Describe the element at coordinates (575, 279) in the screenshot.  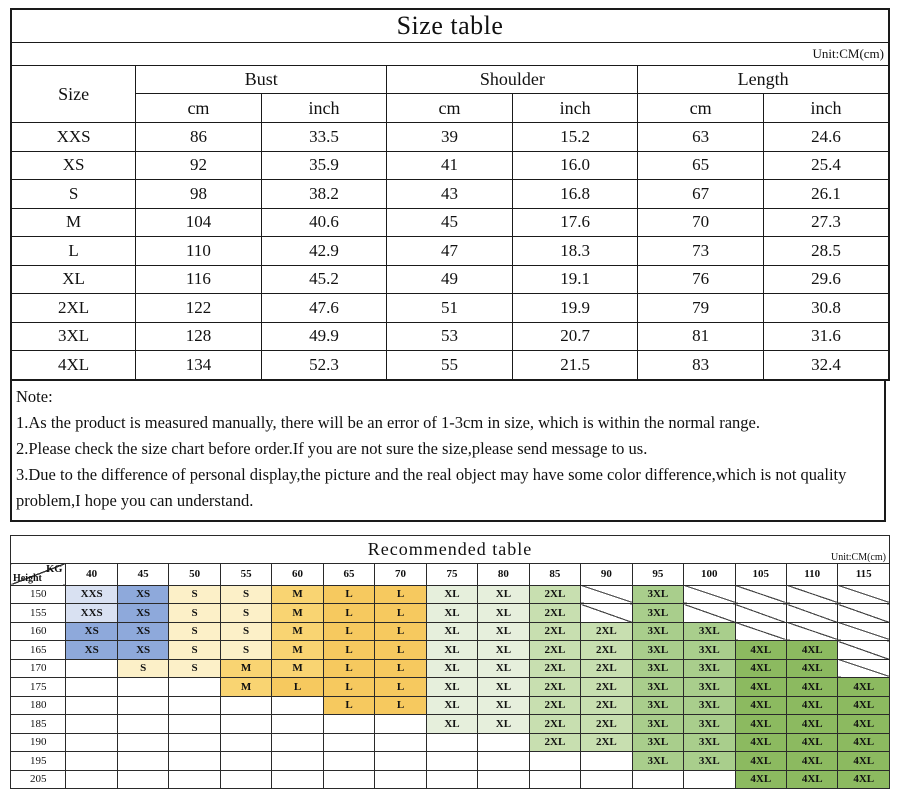
I see `measurement-value: 19.1` at that location.